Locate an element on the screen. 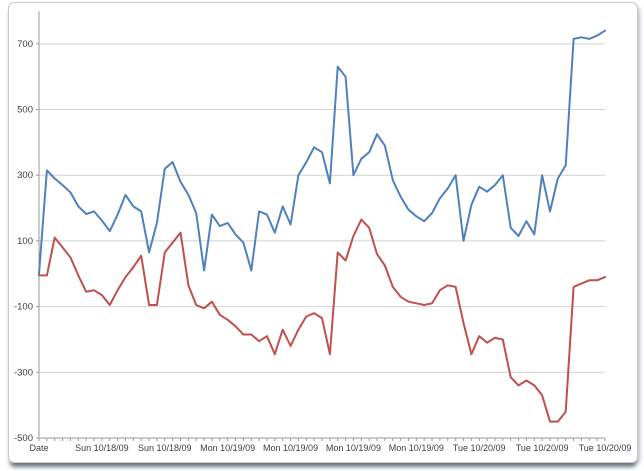  y-tick-label: 700 is located at coordinates (25, 44).